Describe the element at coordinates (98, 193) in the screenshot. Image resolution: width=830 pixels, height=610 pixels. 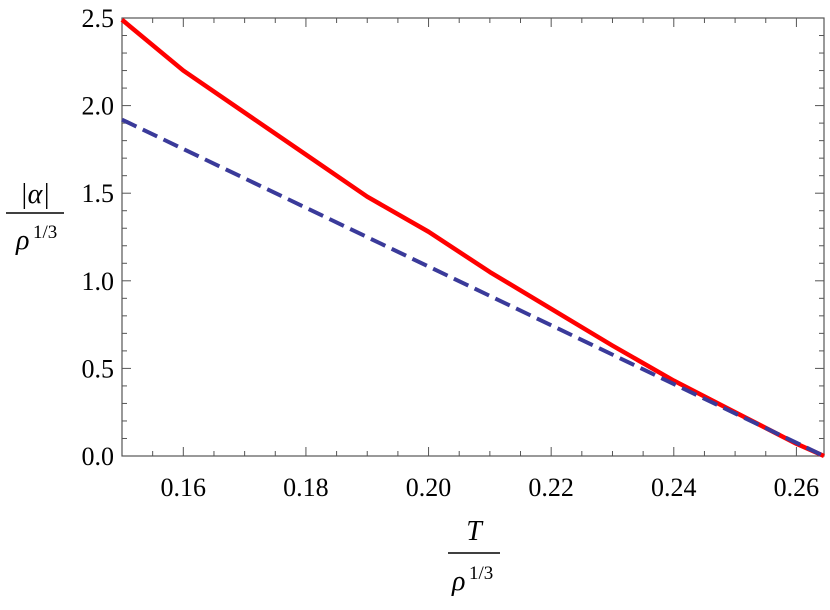
I see `y-tick-label: 1.5` at that location.